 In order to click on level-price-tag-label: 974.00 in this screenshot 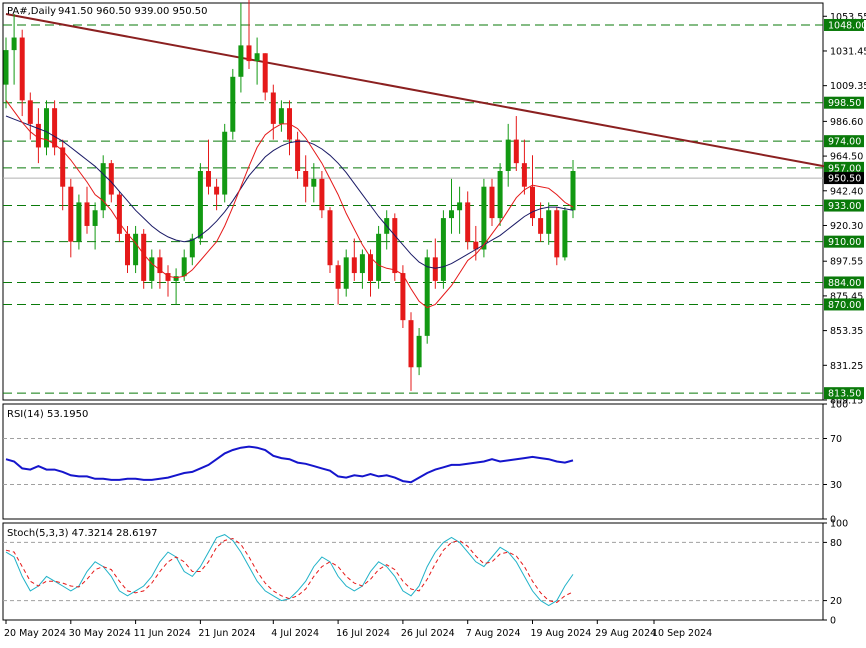, I will do `click(844, 142)`.